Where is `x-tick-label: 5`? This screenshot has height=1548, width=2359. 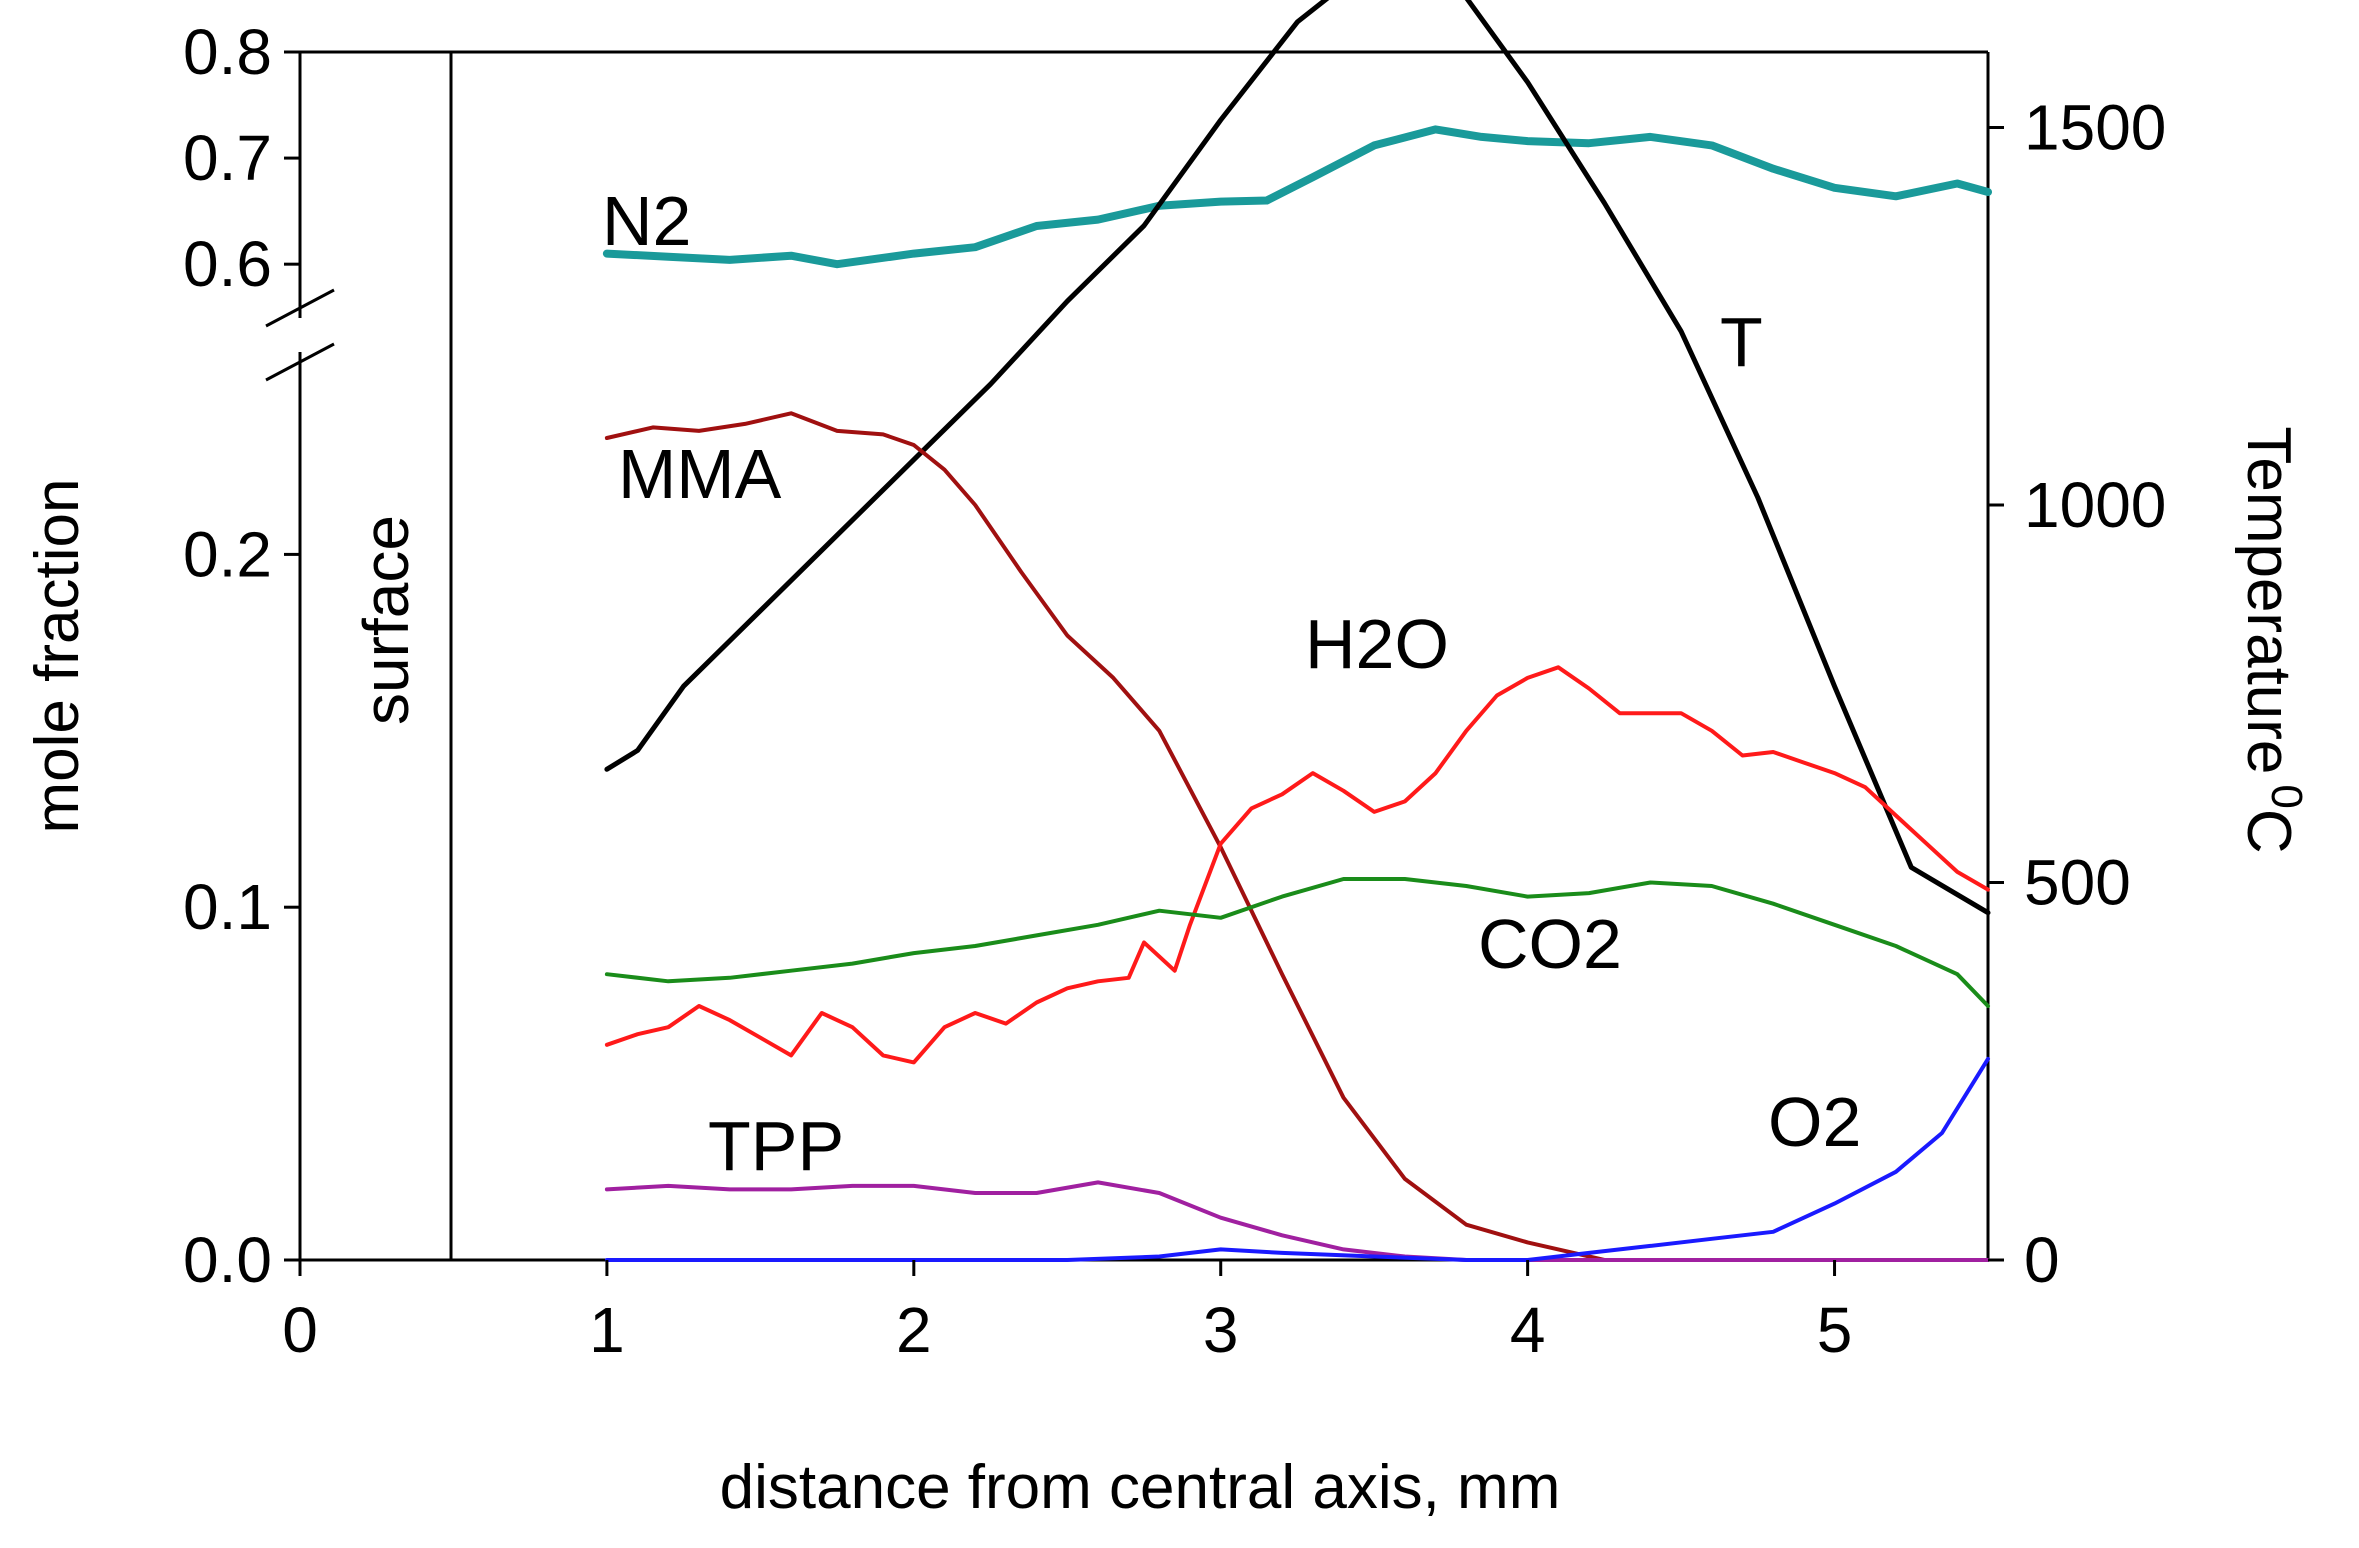 x-tick-label: 5 is located at coordinates (1835, 1330).